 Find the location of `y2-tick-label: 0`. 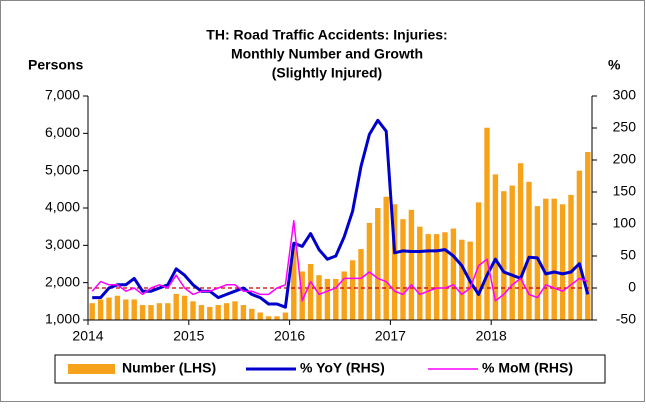

y2-tick-label: 0 is located at coordinates (632, 287).